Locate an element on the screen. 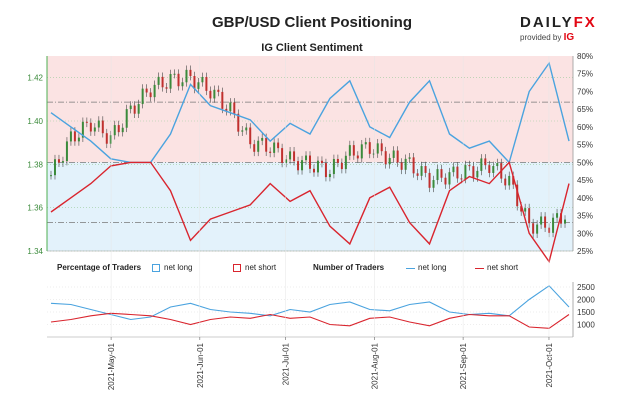 Image resolution: width=624 pixels, height=416 pixels. date-tick-label-3: 2021-Aug-01 is located at coordinates (374, 365).